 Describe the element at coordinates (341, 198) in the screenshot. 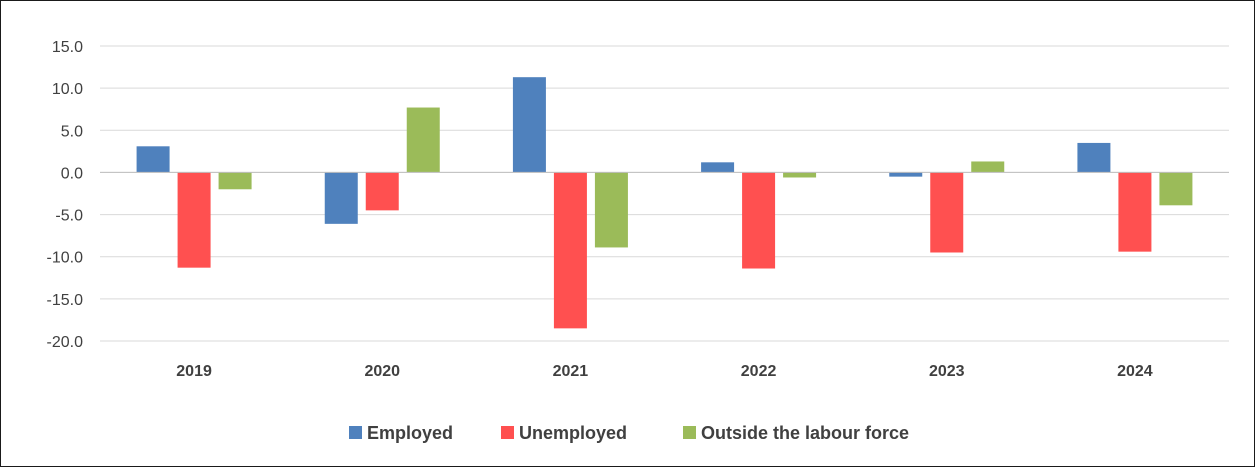

I see `bar-employed-2020` at that location.